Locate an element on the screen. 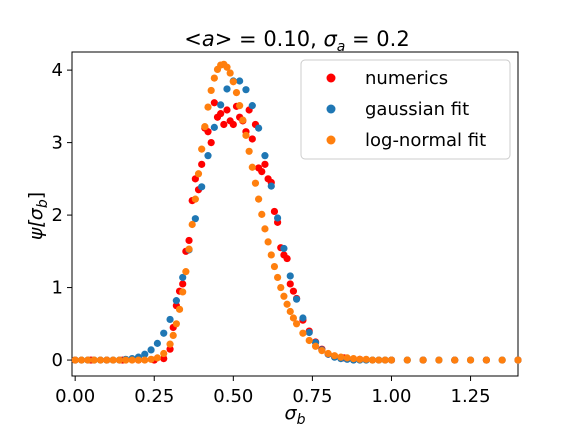 This screenshot has width=576, height=432. y-tick-label: 2 is located at coordinates (57, 215).